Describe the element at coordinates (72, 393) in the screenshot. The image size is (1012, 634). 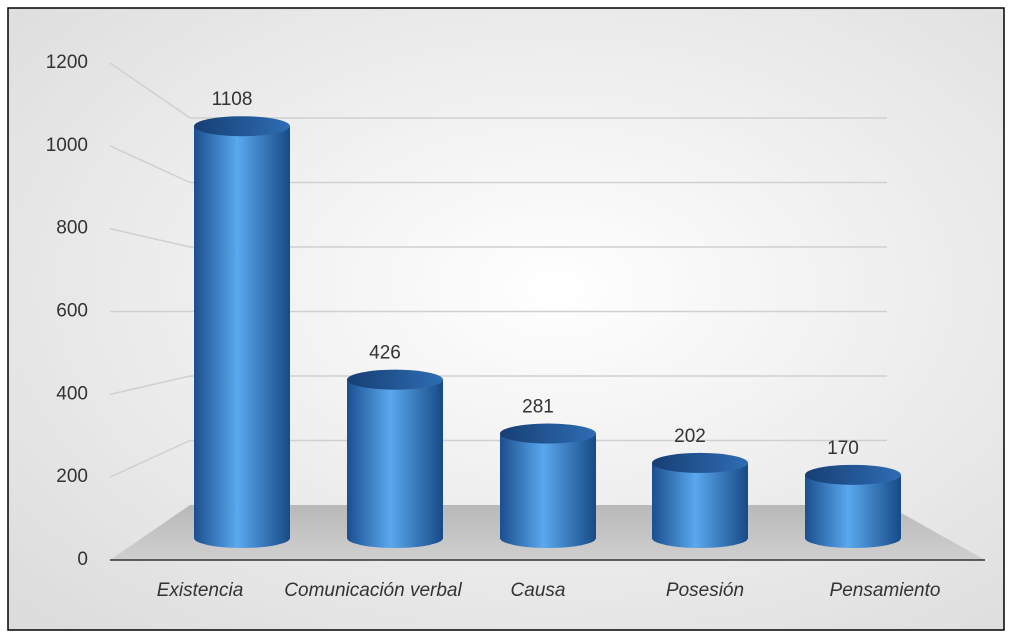
I see `y-tick-label: 400` at that location.